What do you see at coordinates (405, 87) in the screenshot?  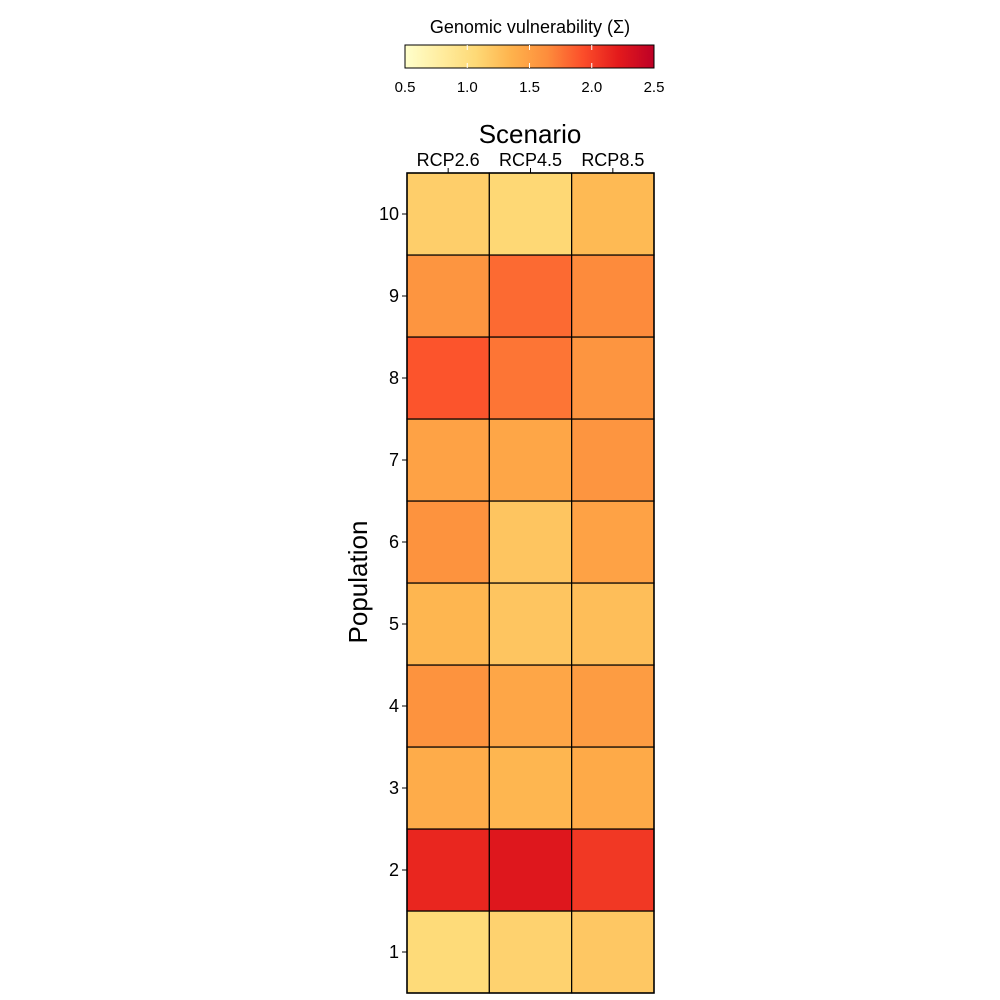 I see `legend-tick-label: 0.5` at bounding box center [405, 87].